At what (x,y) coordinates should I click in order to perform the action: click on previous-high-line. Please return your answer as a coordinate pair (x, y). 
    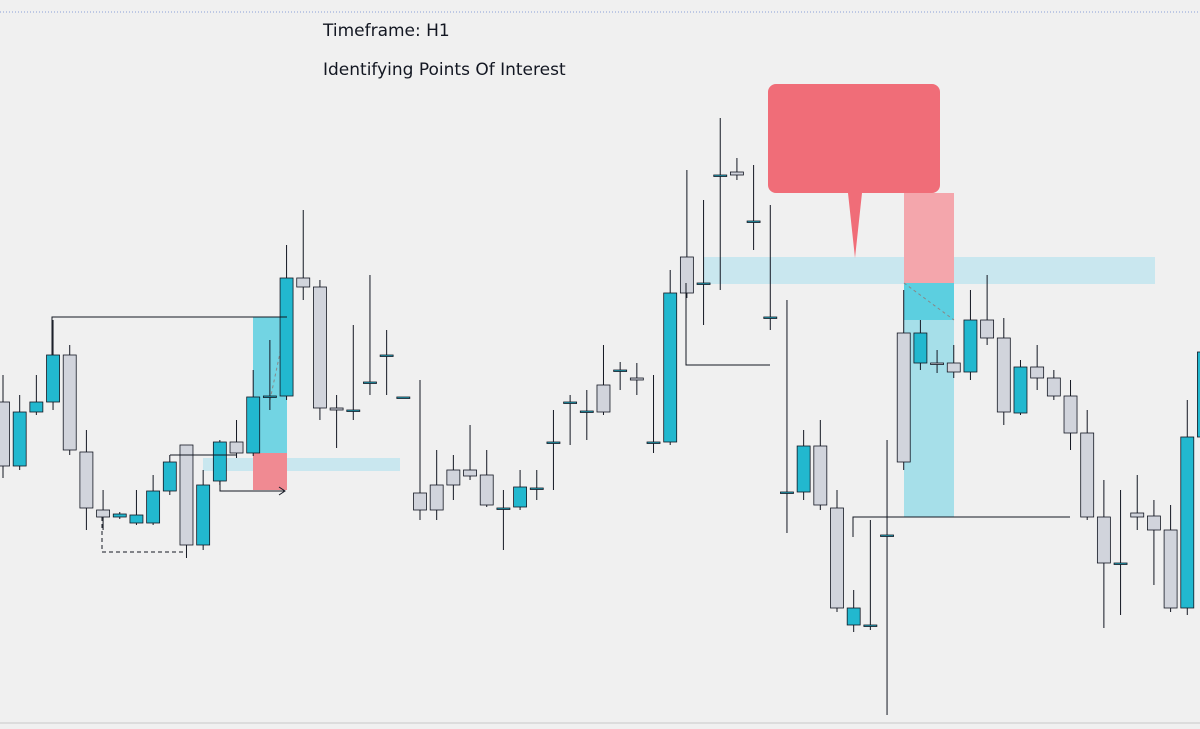
    Looking at the image, I should click on (169, 335).